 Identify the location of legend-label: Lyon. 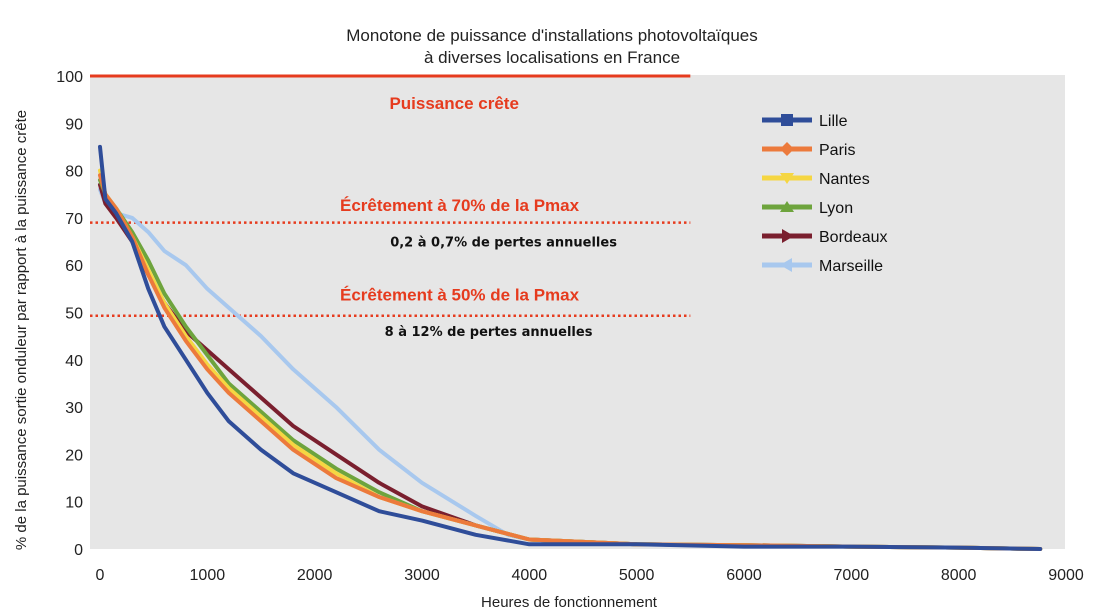
(836, 208).